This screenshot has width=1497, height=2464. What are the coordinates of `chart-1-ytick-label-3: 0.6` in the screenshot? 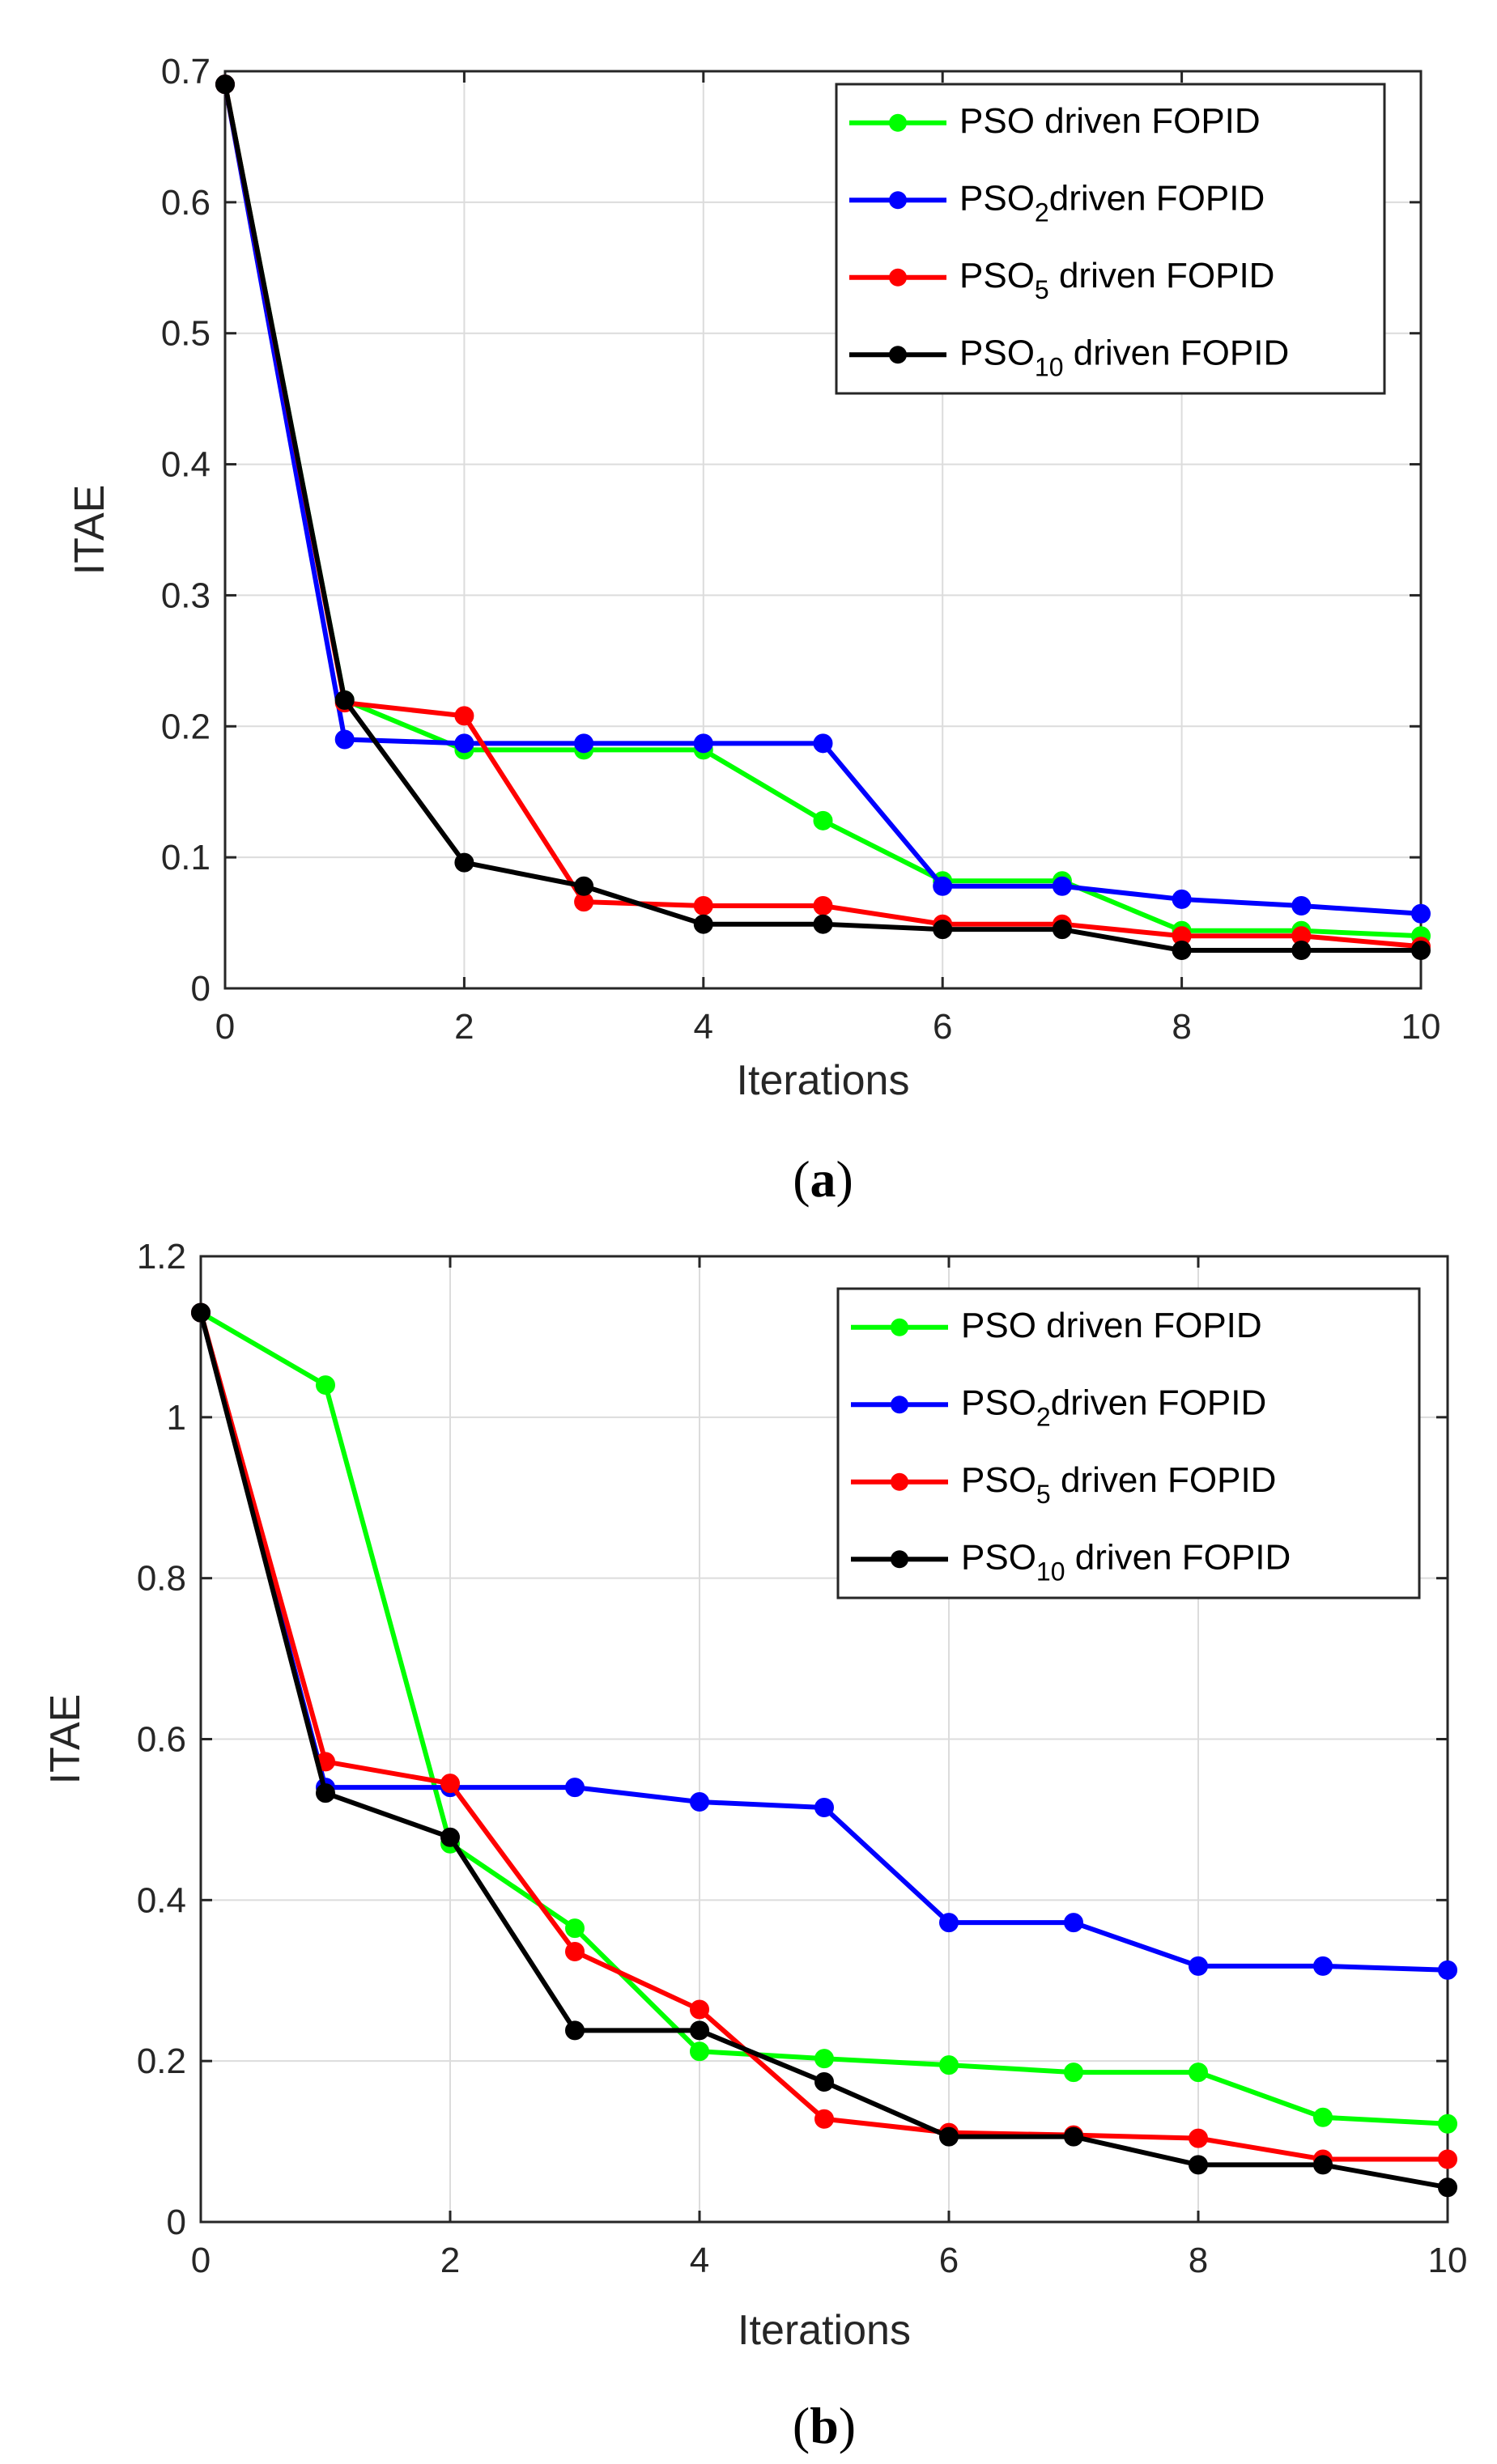 It's located at (161, 1740).